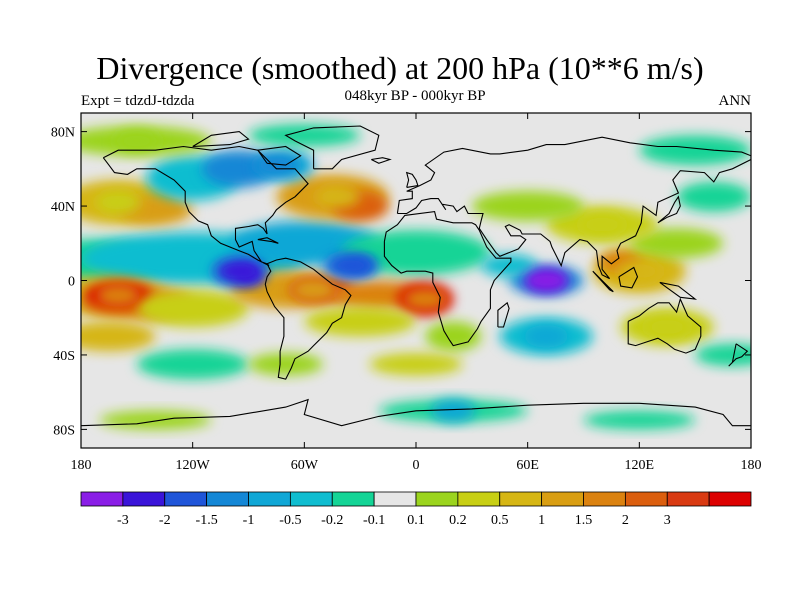  I want to click on coast-eurasia, so click(573, 208).